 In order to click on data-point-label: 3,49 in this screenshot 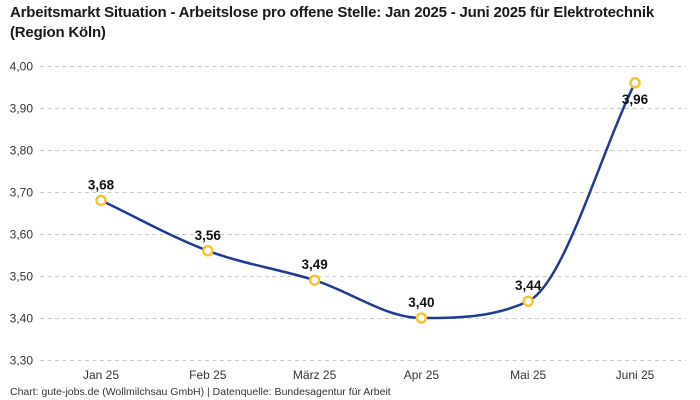, I will do `click(314, 264)`.